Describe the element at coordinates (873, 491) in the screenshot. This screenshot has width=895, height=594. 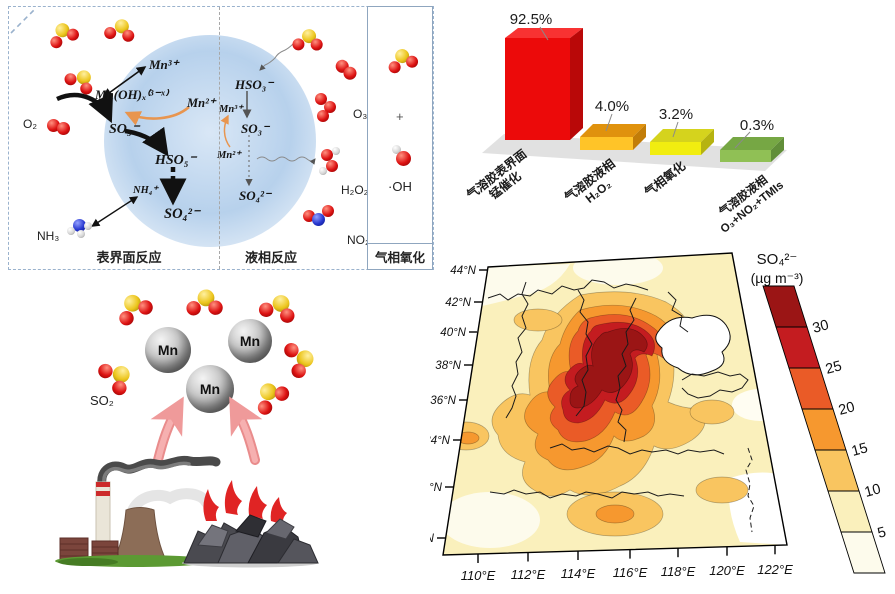
I see `colorbar-label: 10` at that location.